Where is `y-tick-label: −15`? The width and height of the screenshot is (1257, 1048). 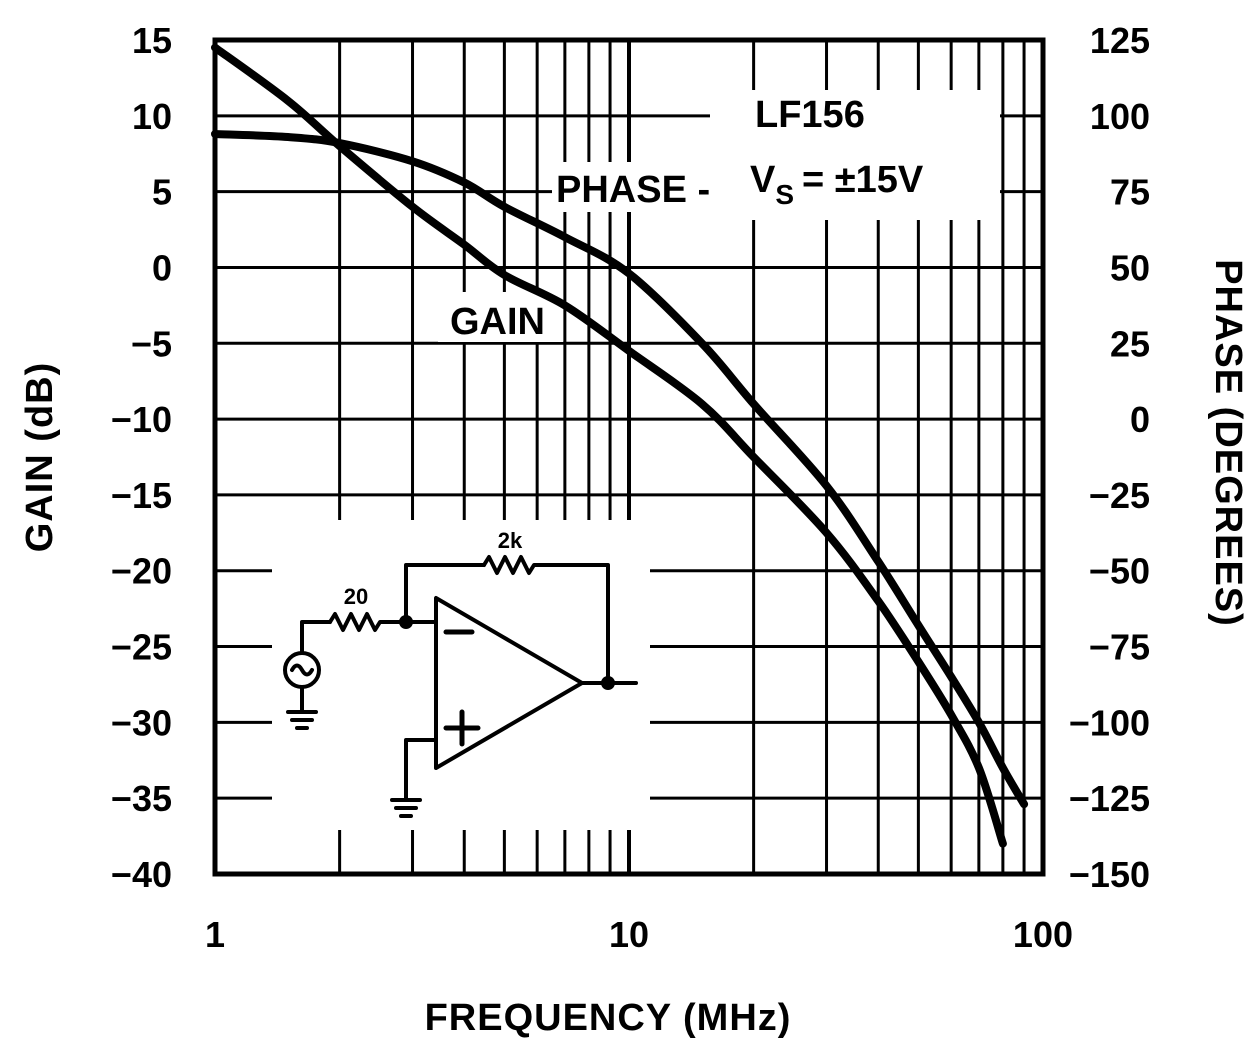 y-tick-label: −15 is located at coordinates (141, 495).